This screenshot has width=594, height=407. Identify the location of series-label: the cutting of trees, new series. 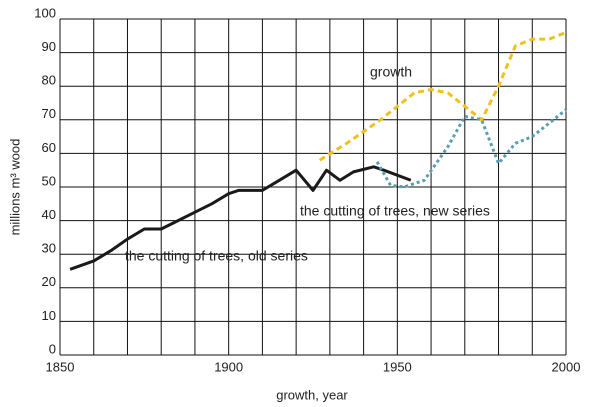
(395, 211).